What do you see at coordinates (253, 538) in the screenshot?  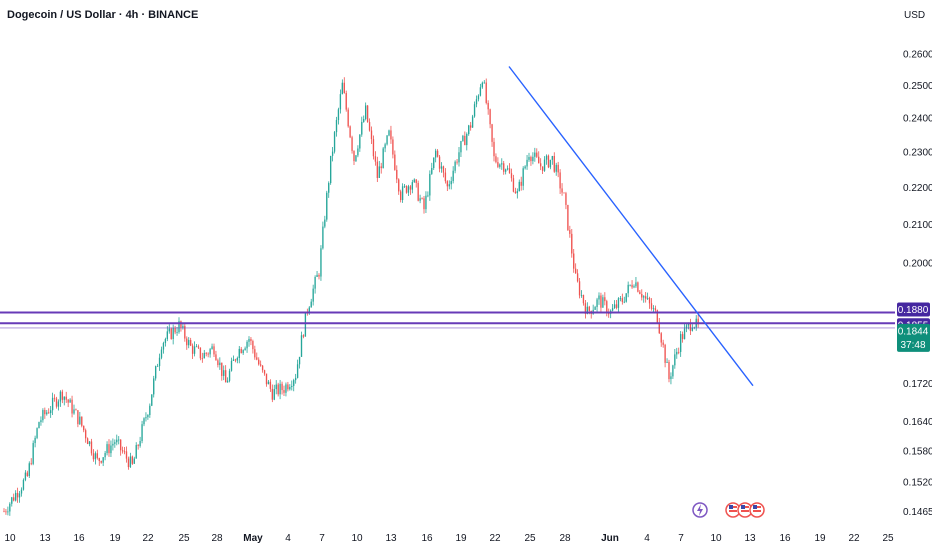 I see `time-tick-label: May` at bounding box center [253, 538].